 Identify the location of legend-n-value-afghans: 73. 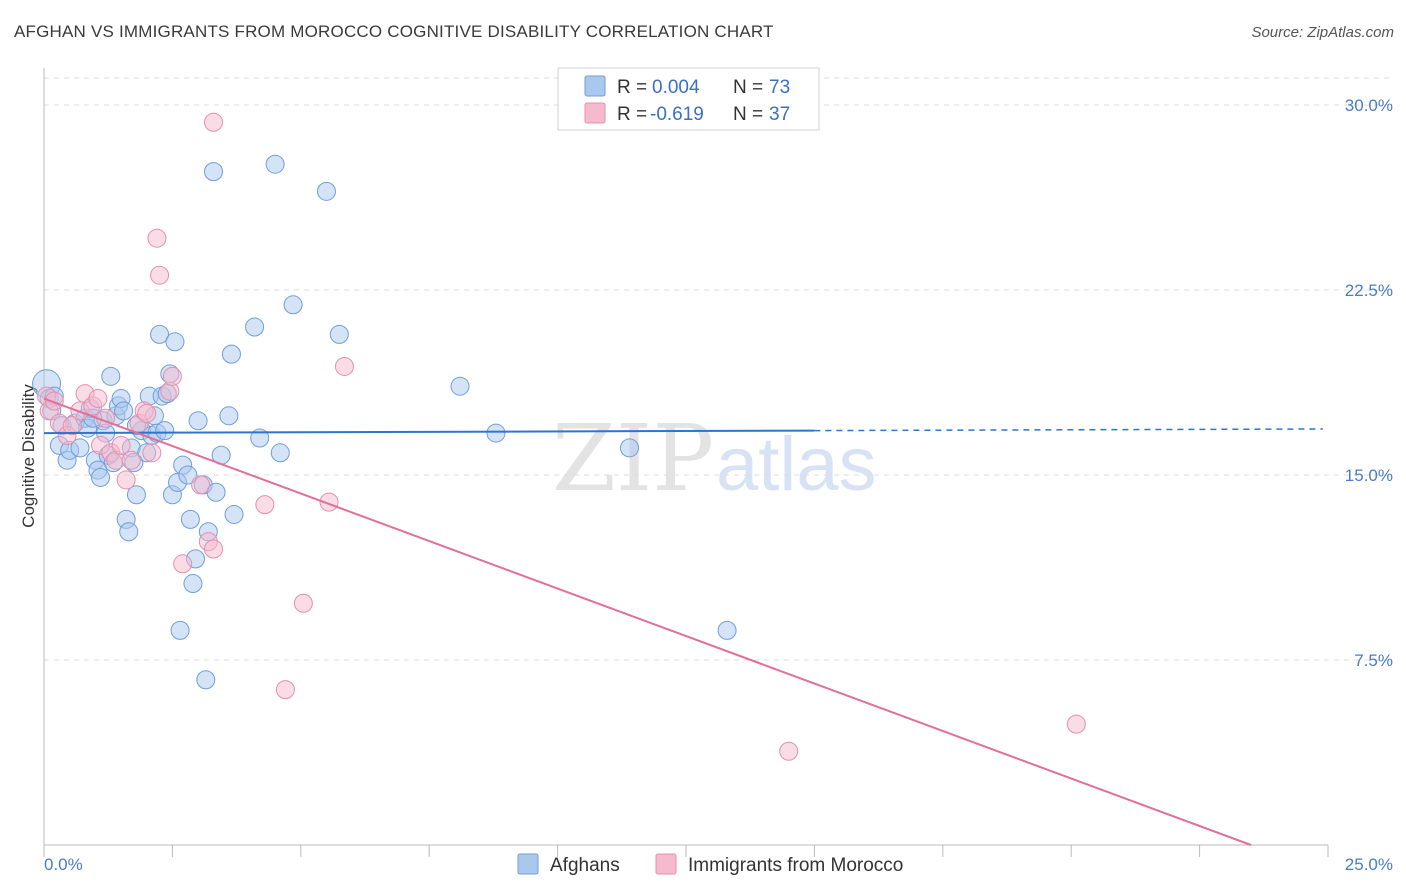
(779, 87).